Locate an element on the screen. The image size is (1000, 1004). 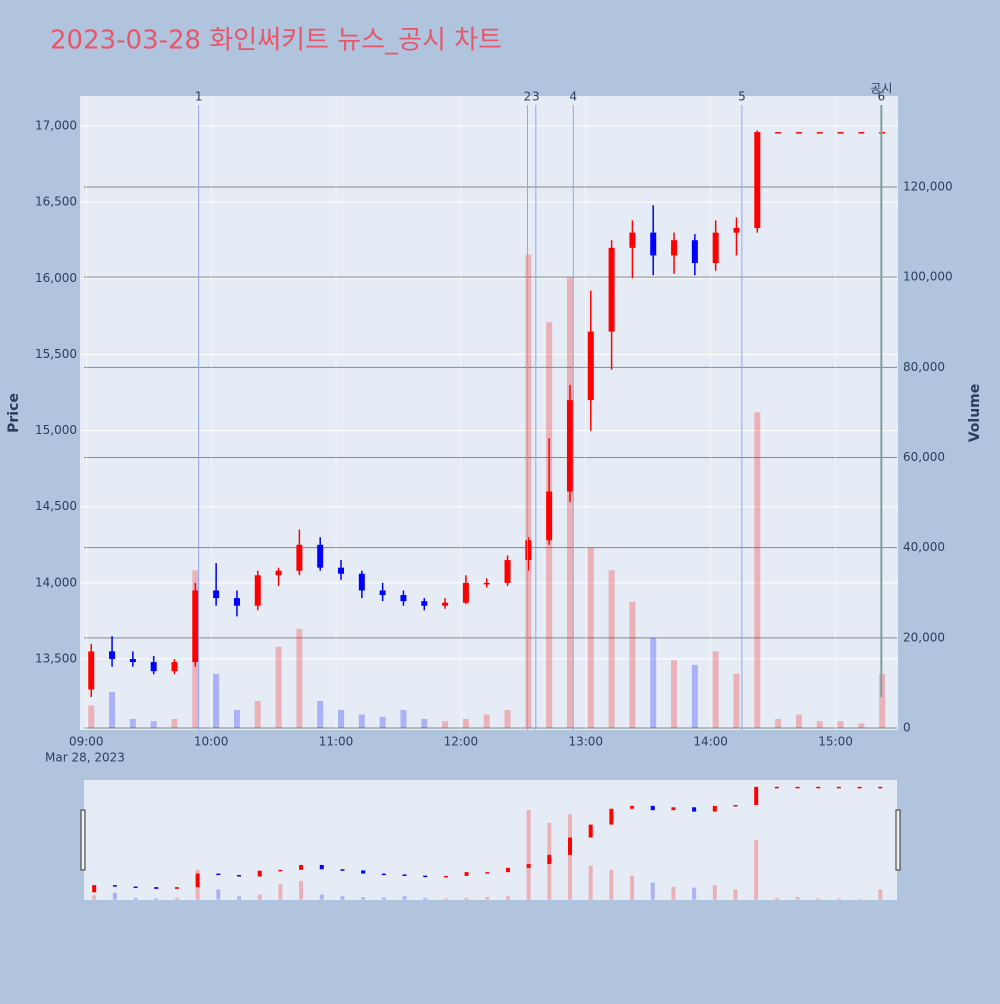
y-tick-label: 16,500 is located at coordinates (56, 202).